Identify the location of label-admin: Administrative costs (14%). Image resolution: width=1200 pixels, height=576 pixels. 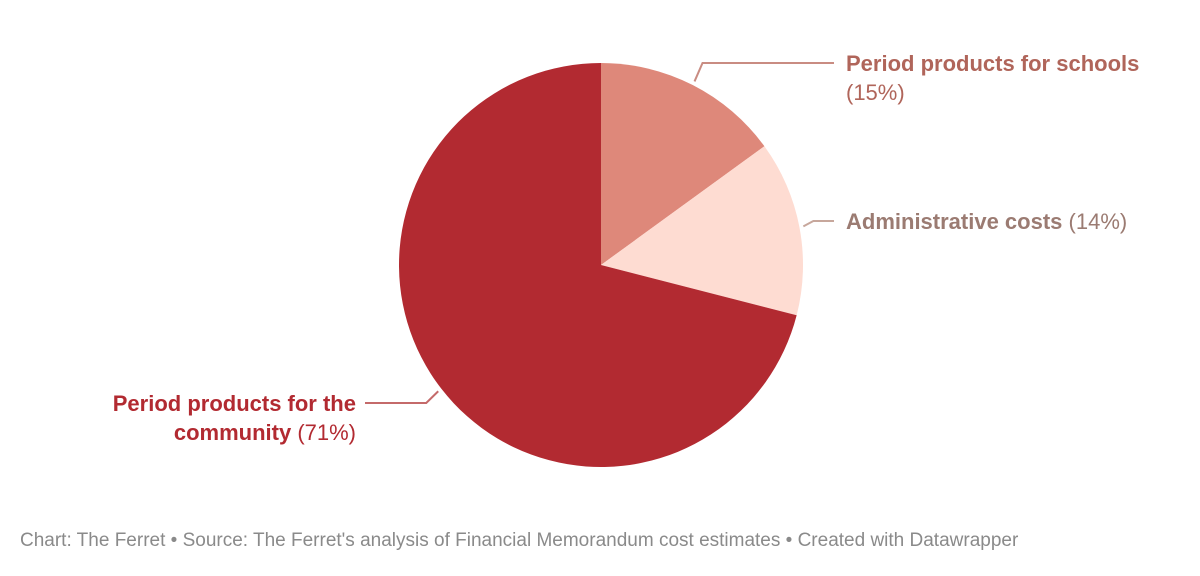
(986, 221).